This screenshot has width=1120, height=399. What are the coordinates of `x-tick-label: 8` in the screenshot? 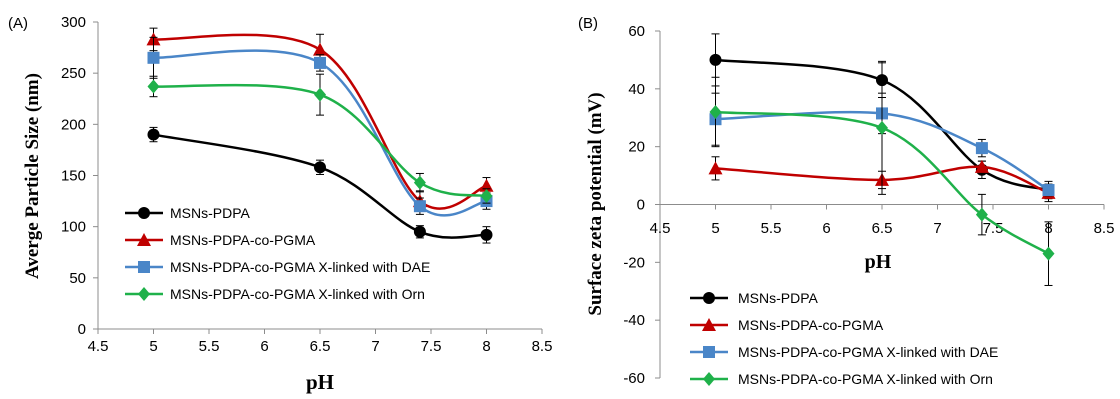 It's located at (486, 346).